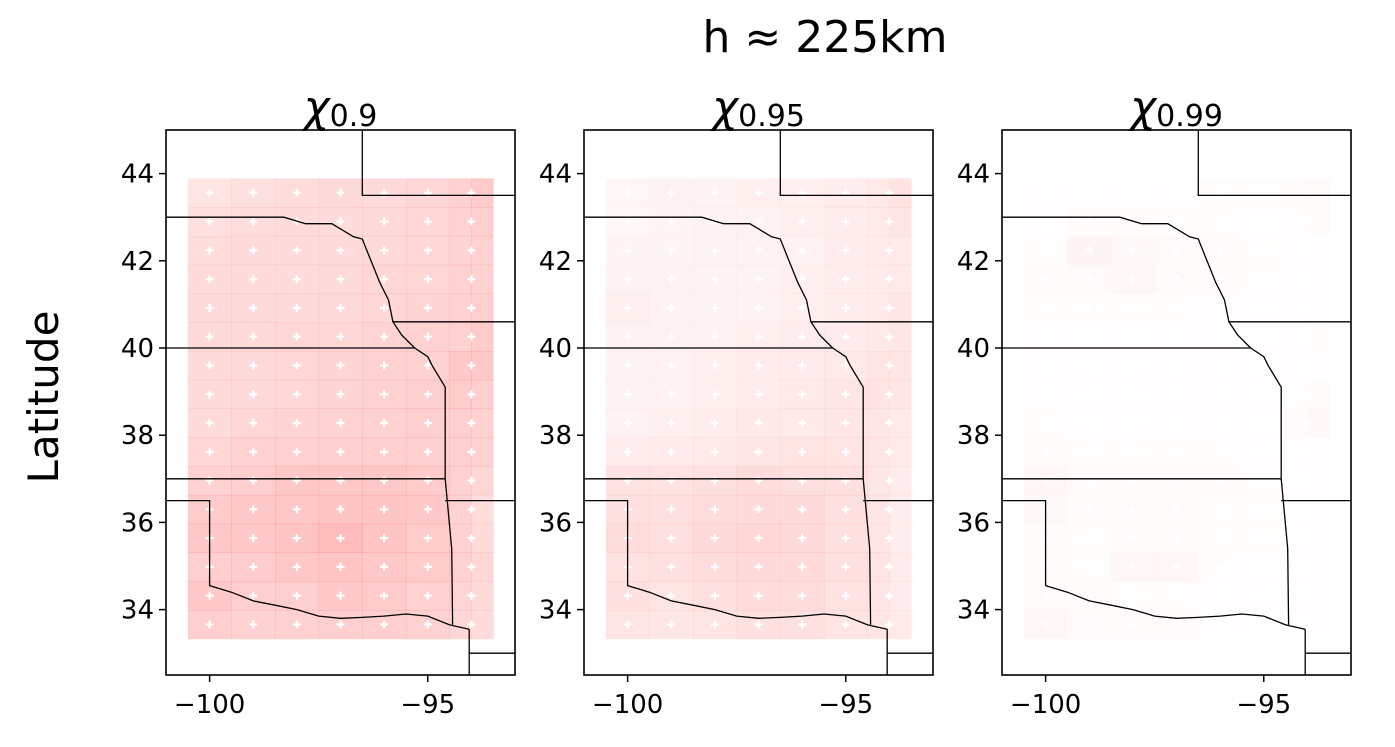  I want to click on y-tick-label: 34, so click(137, 611).